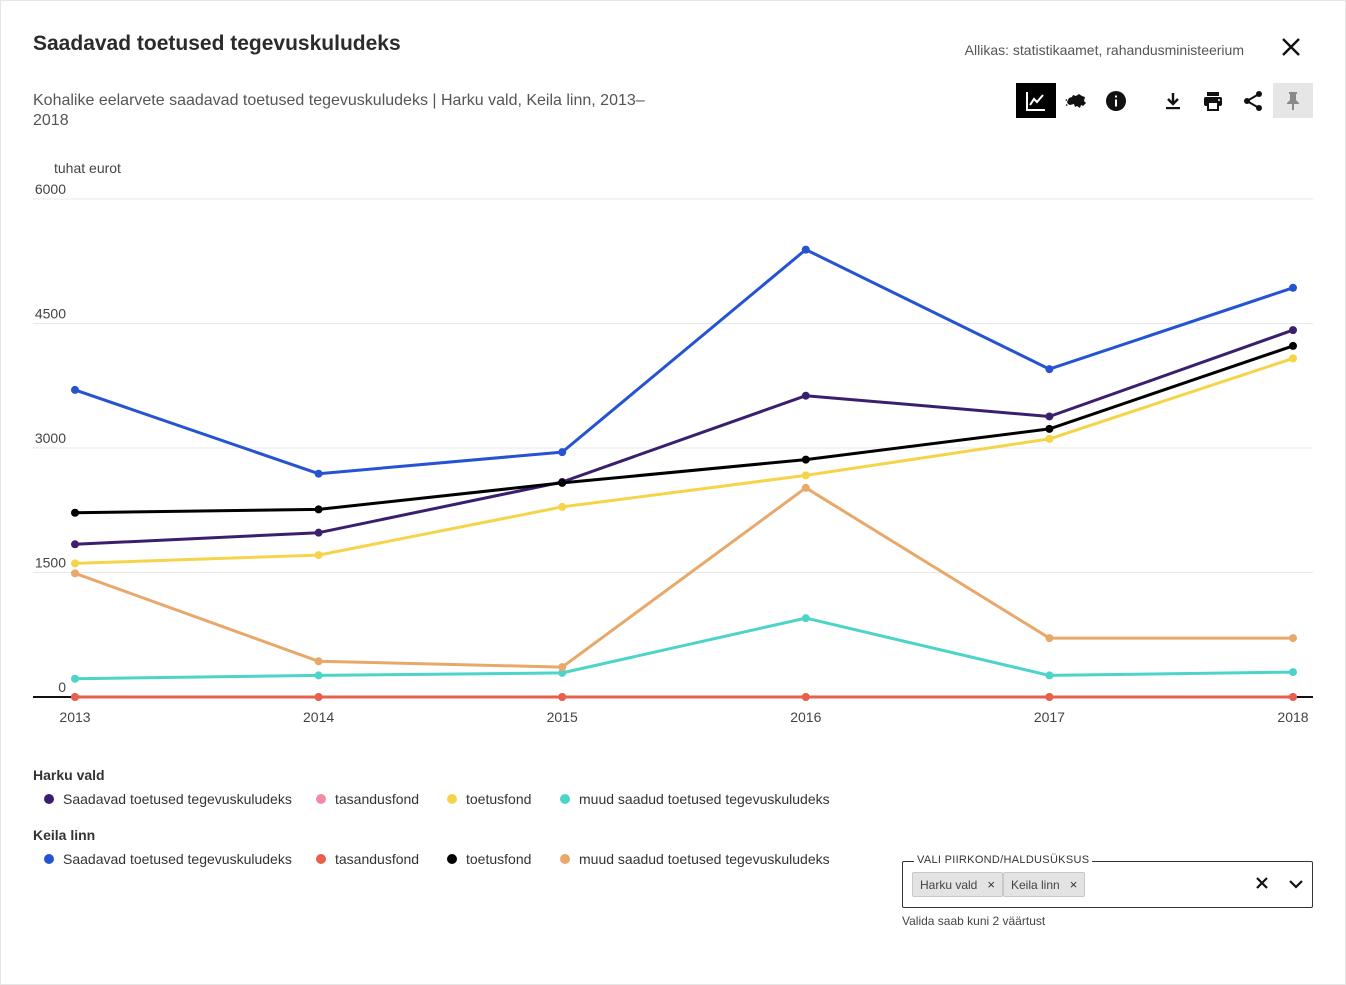 The width and height of the screenshot is (1346, 985). I want to click on y-tick-label: 3000, so click(50, 438).